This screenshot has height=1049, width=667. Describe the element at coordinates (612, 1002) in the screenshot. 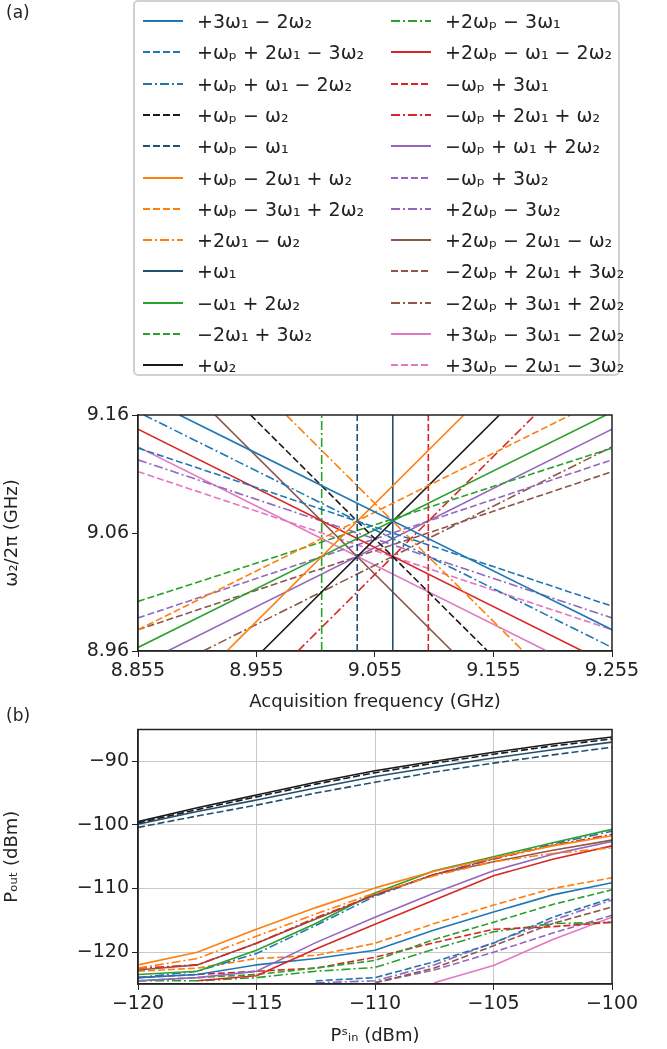

I see `x-tick-label: −100` at that location.